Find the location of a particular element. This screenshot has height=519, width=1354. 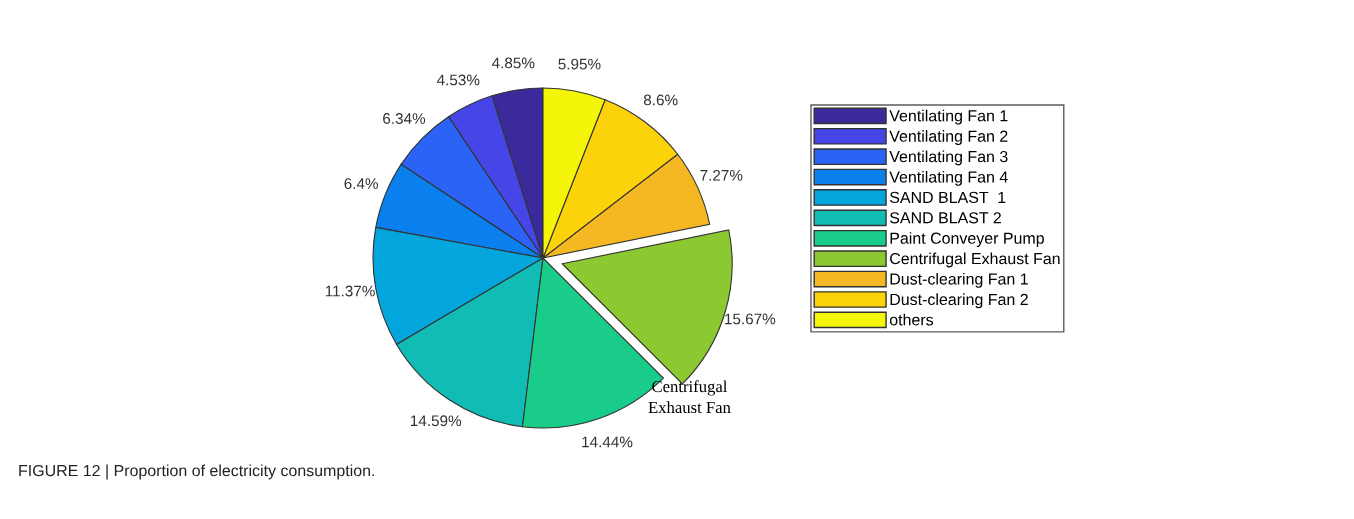

legend-label: Ventilating Fan 3 is located at coordinates (948, 158).